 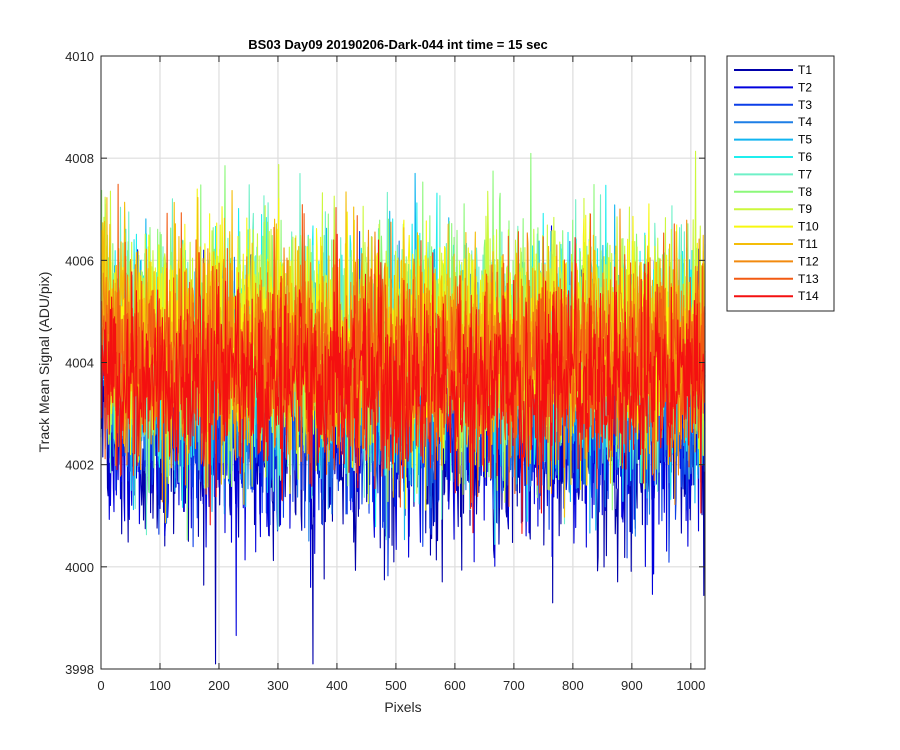 I want to click on legend-label-t13: T13, so click(x=808, y=279).